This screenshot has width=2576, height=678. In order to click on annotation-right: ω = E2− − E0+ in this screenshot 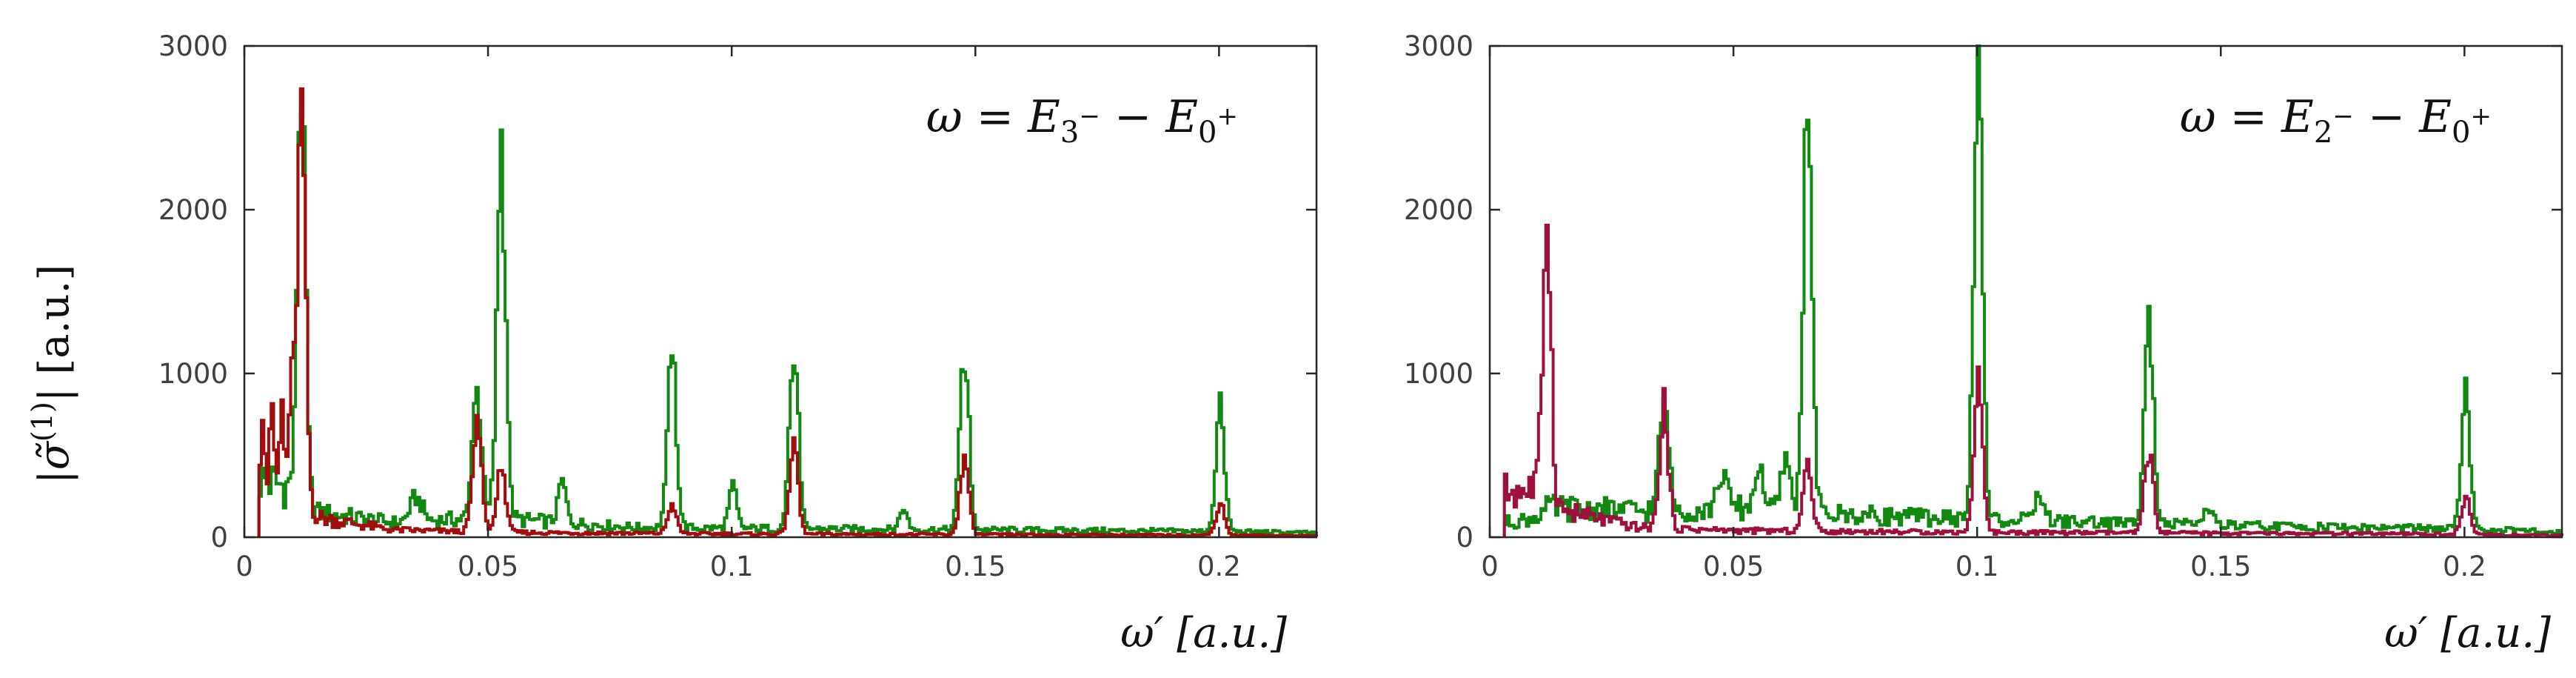, I will do `click(2336, 120)`.